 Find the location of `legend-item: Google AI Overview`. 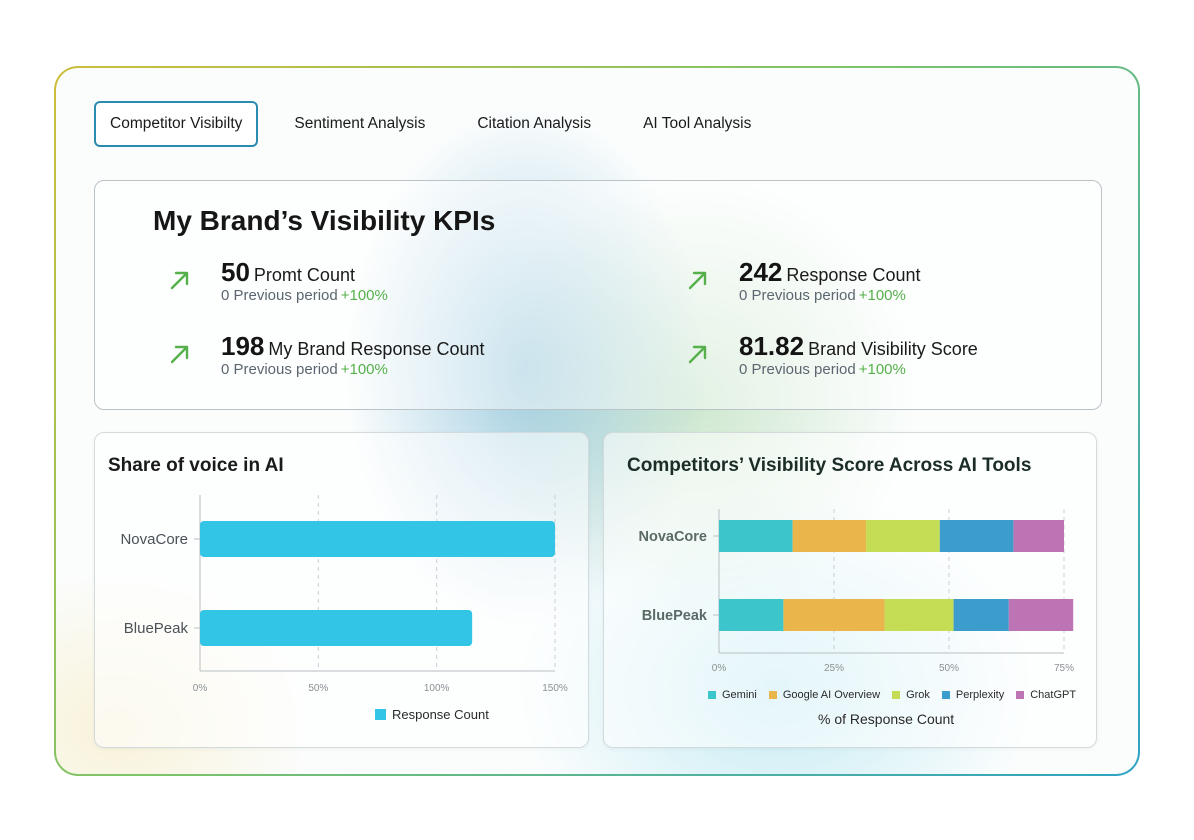

legend-item: Google AI Overview is located at coordinates (824, 695).